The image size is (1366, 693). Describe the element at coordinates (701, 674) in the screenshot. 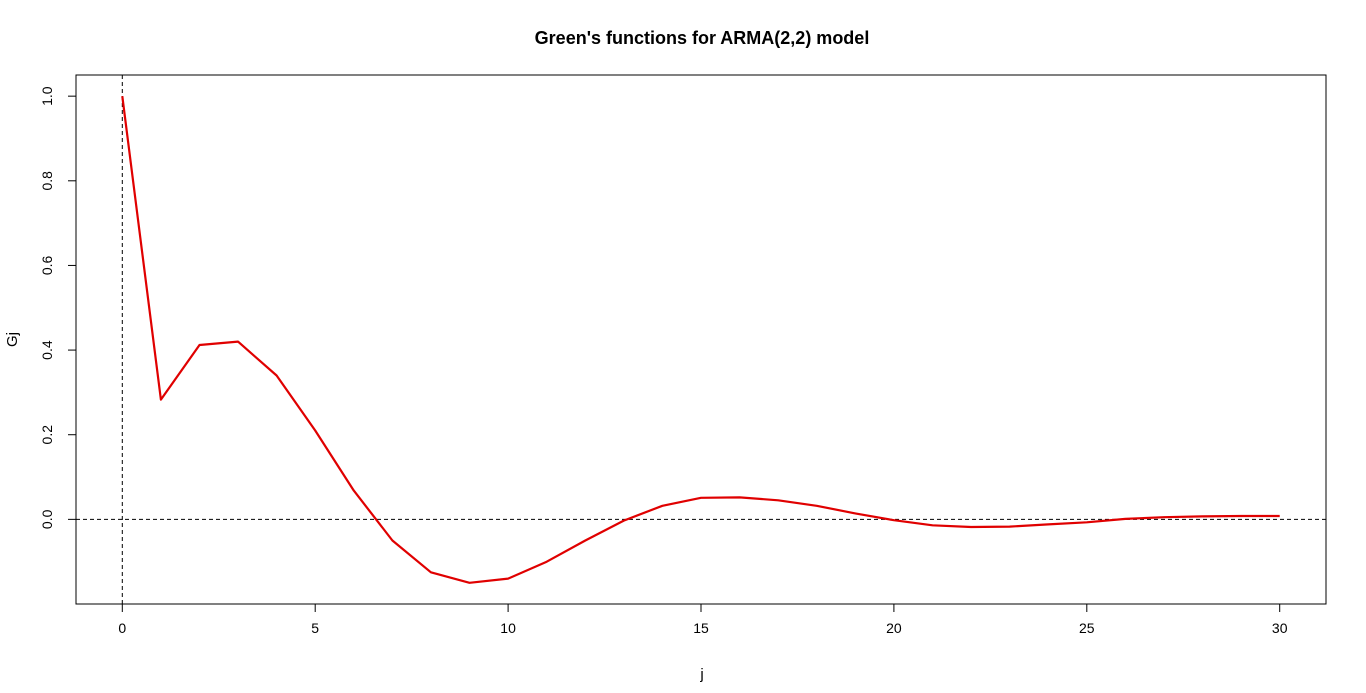

I see `x-axis-label: j` at that location.